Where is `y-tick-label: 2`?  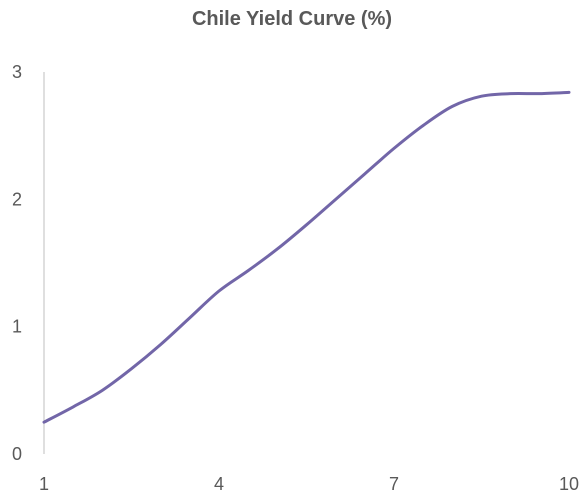 y-tick-label: 2 is located at coordinates (17, 199).